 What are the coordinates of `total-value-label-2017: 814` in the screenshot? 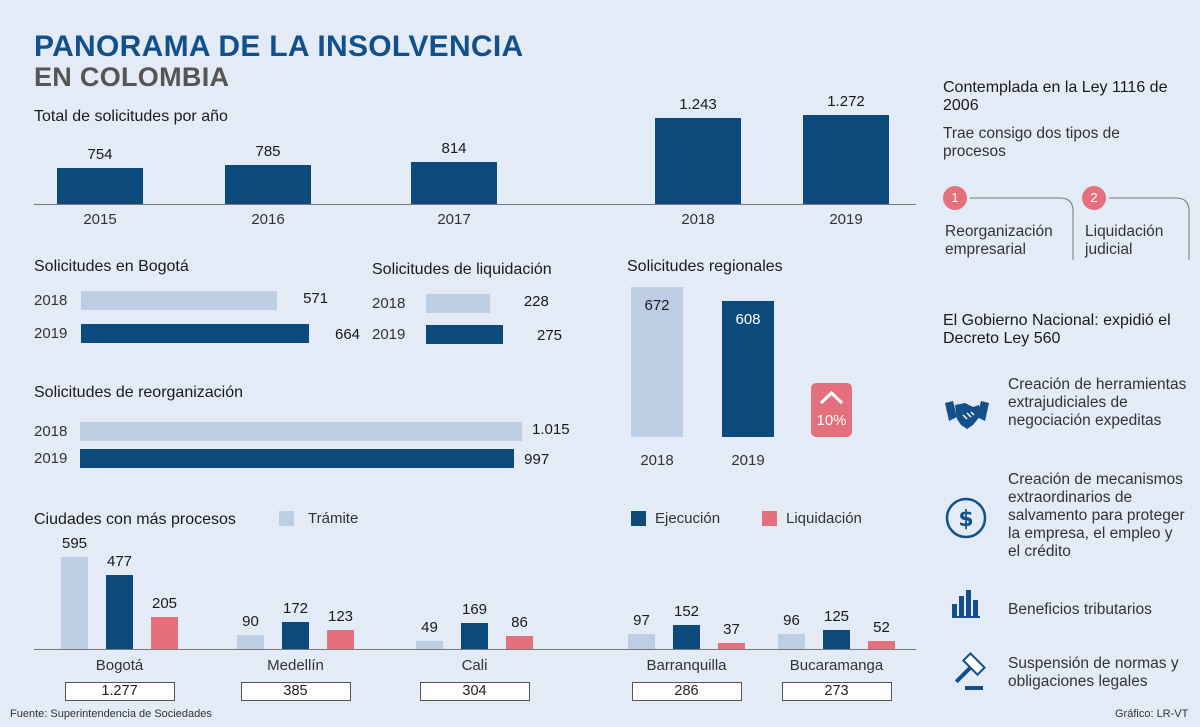 It's located at (454, 149).